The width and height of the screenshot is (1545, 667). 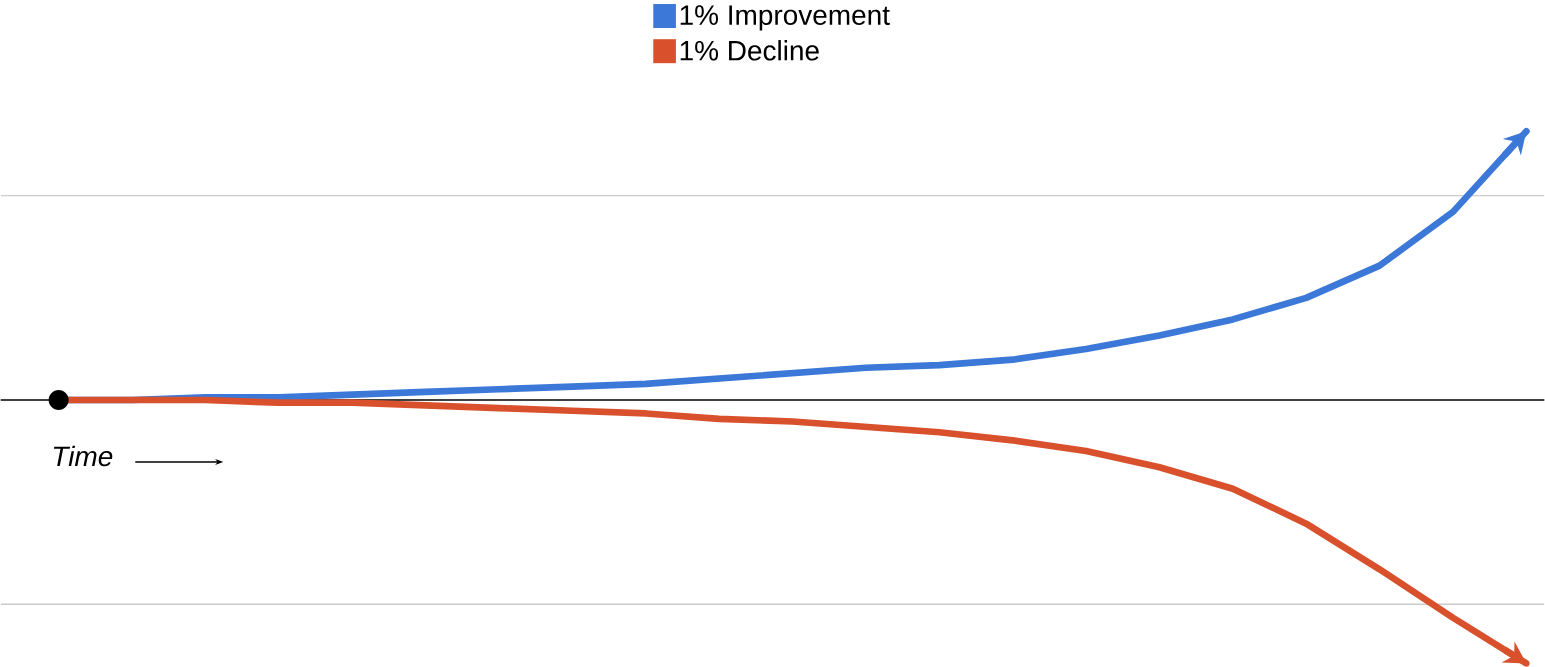 I want to click on legend-label: 1% Improvement, so click(x=785, y=18).